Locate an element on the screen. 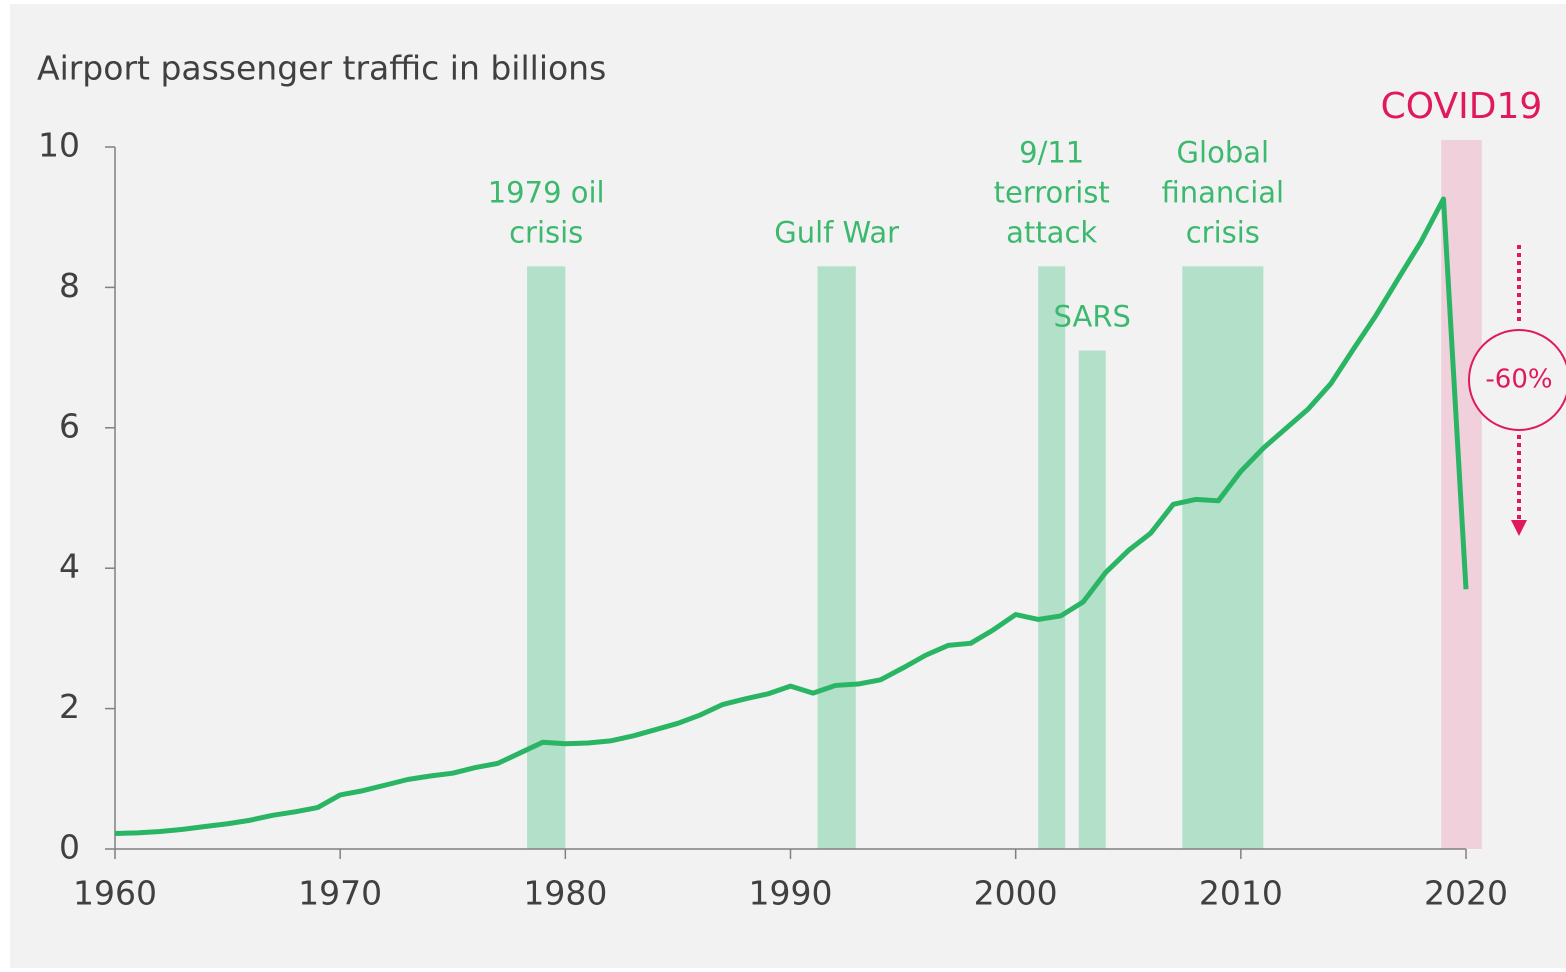 The height and width of the screenshot is (972, 1566). annotation-label: -60% is located at coordinates (1518, 380).